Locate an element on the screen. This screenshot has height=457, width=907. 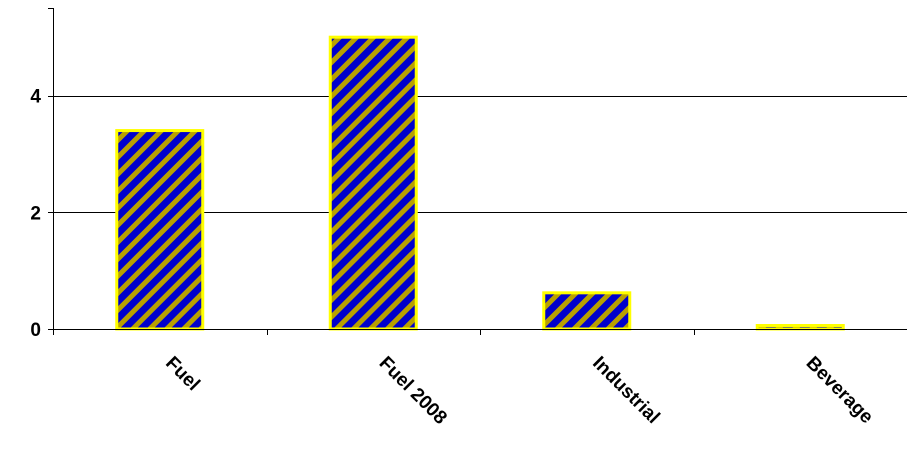
y-tick-label: 2 is located at coordinates (35, 213).